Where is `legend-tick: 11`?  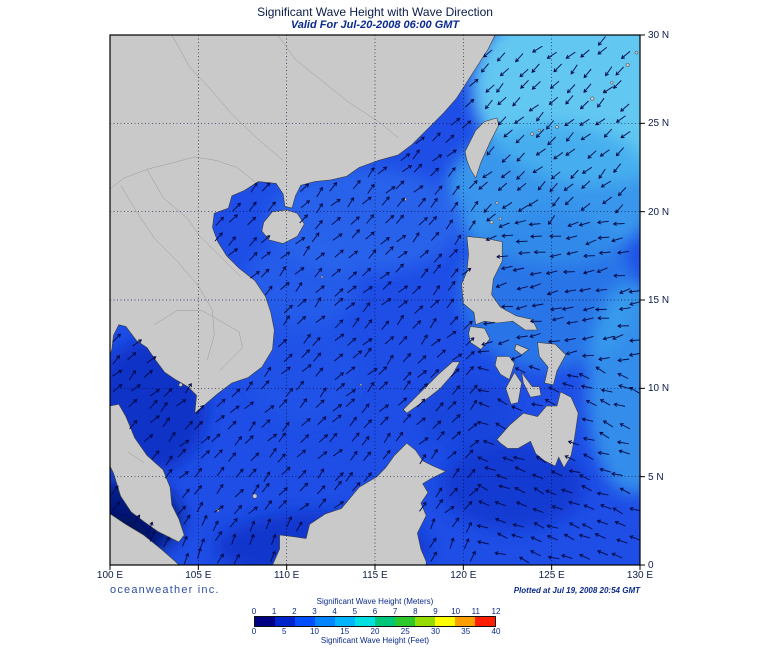 legend-tick: 11 is located at coordinates (475, 611).